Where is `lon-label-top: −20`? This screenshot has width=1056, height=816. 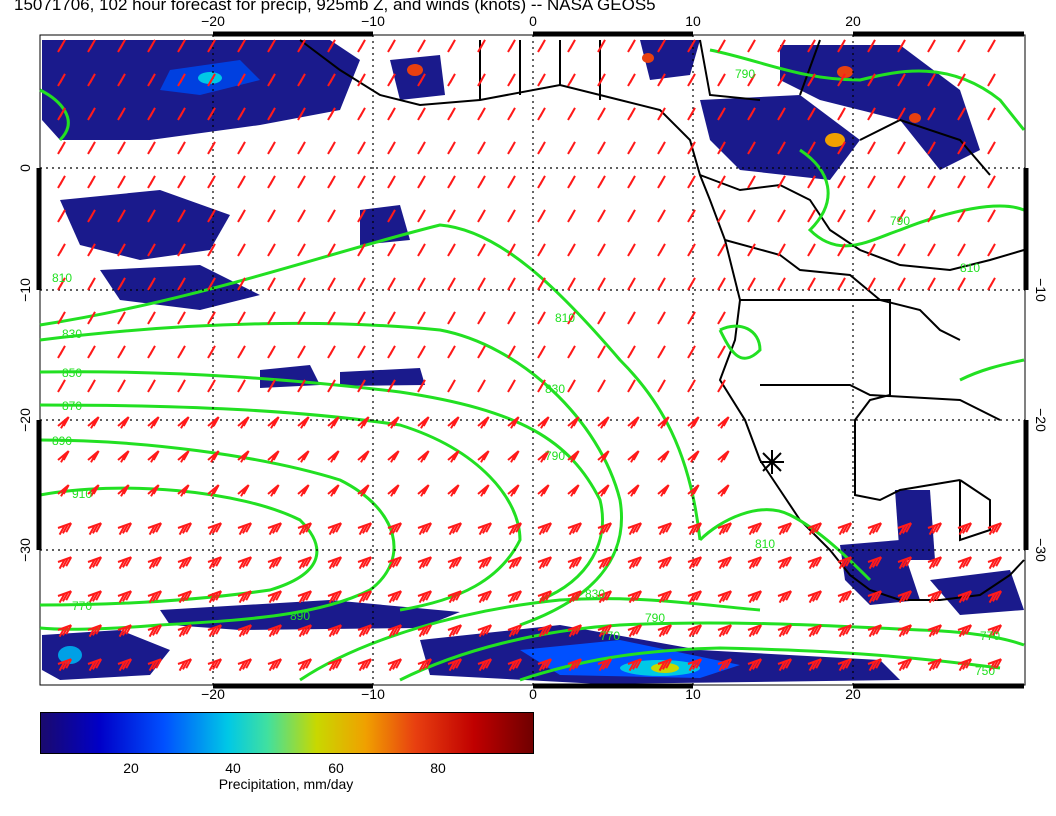 lon-label-top: −20 is located at coordinates (213, 21).